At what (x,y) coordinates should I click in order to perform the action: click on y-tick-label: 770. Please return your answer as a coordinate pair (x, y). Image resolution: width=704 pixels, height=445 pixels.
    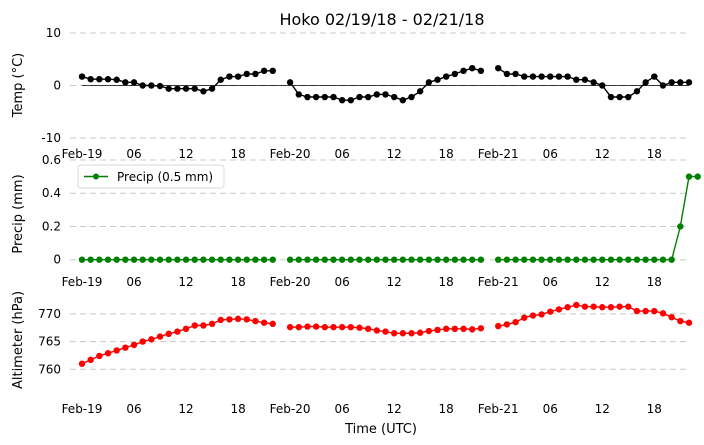
    Looking at the image, I should click on (49, 314).